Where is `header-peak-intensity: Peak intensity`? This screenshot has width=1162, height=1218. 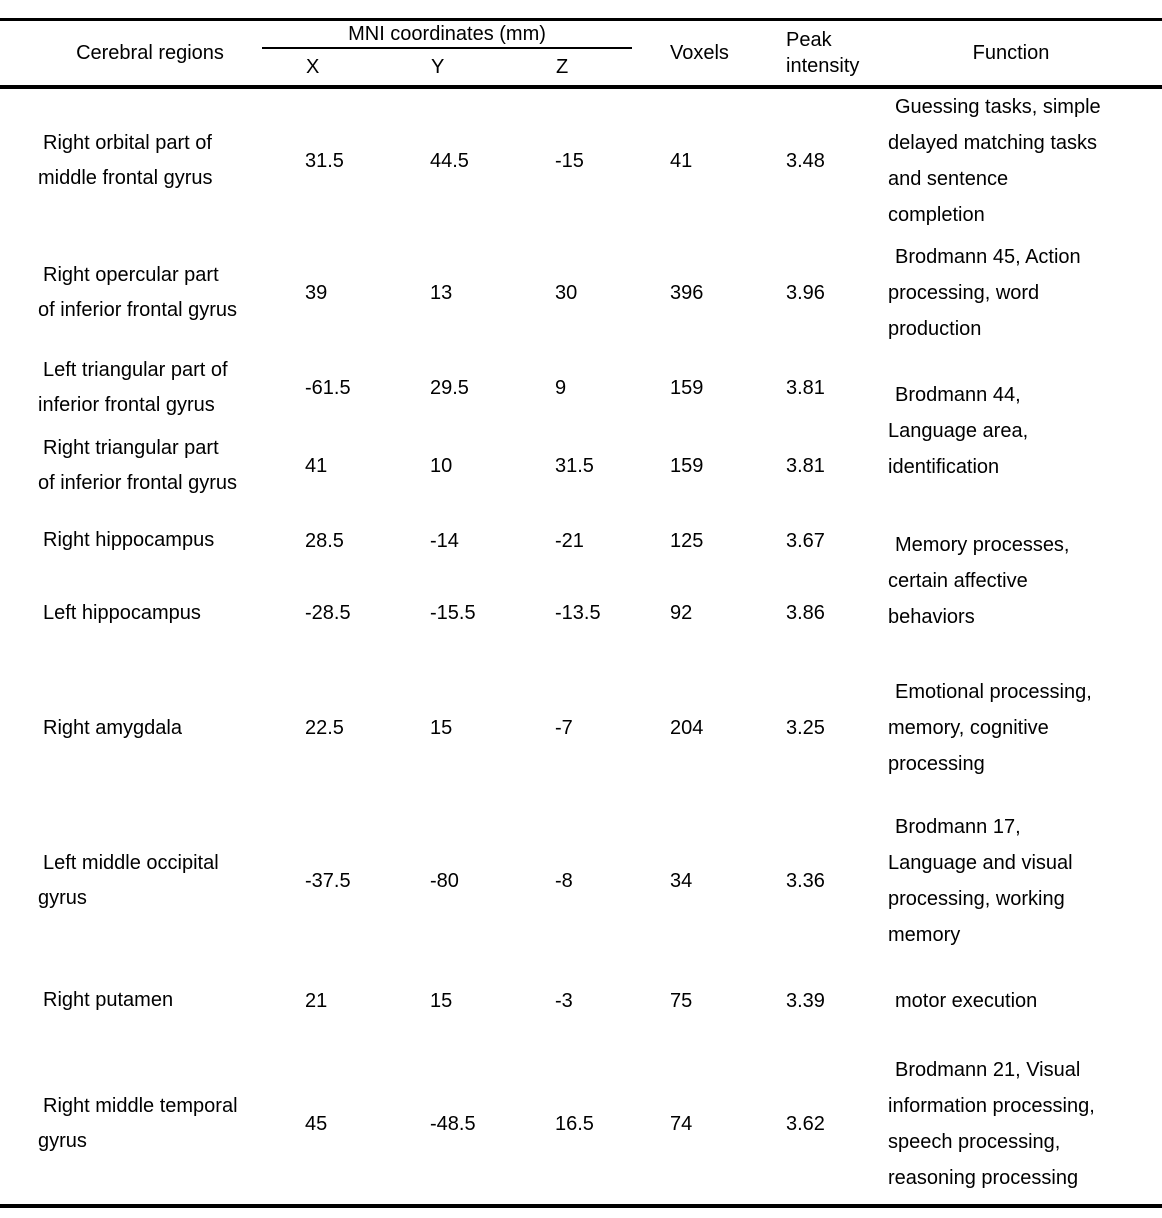
header-peak-intensity: Peak intensity is located at coordinates (823, 53).